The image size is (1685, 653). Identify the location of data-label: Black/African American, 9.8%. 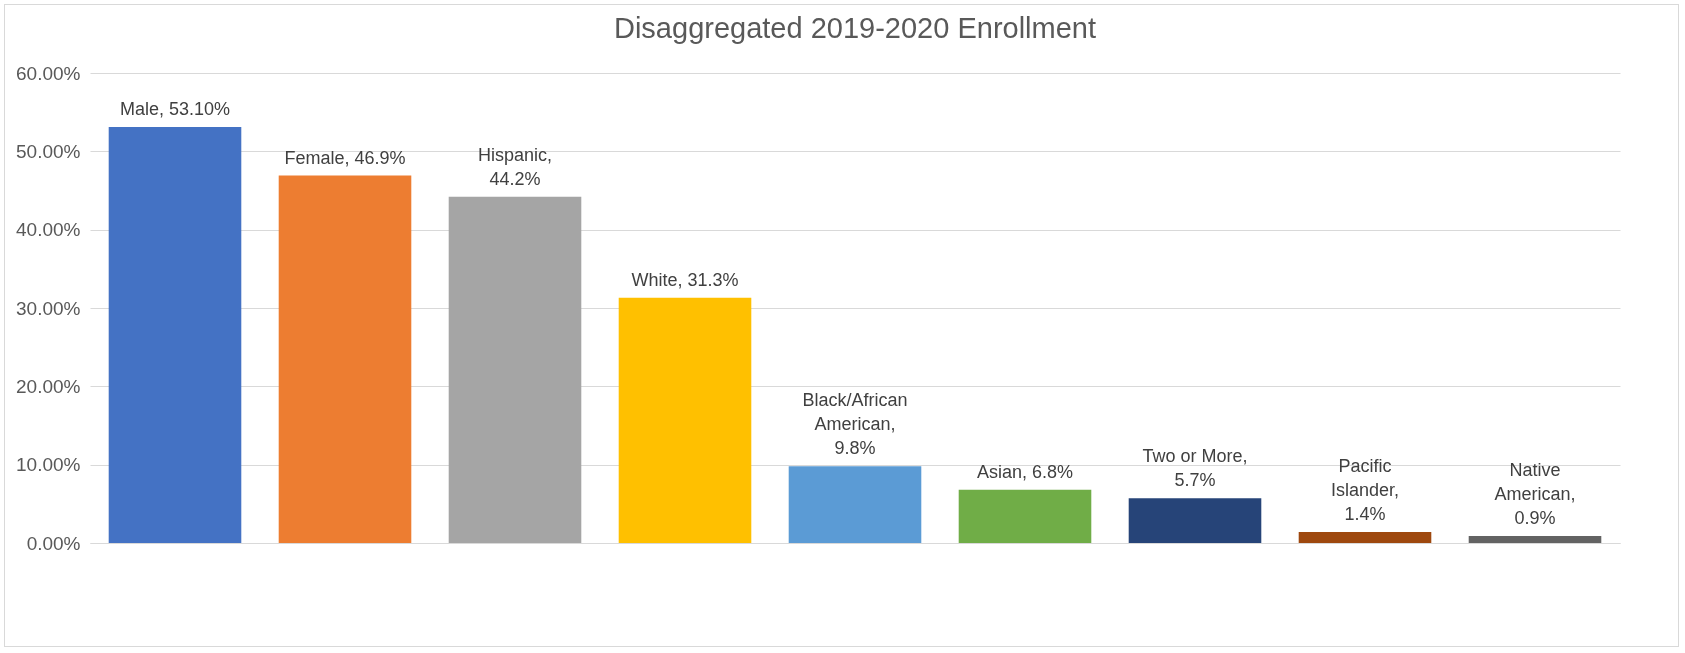
(855, 424).